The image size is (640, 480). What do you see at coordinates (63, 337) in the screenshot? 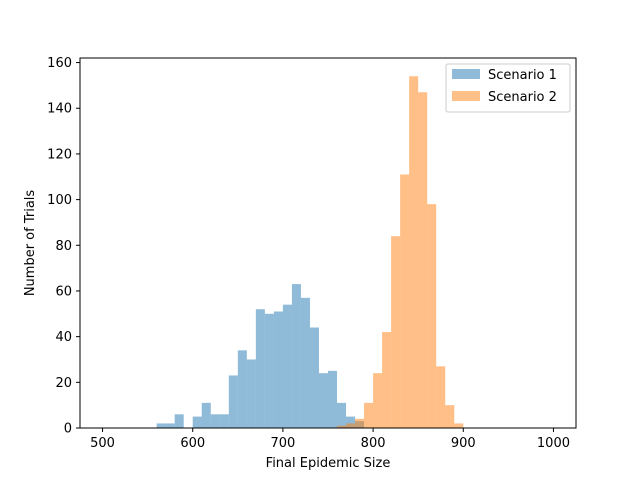
I see `y-tick-label: 40` at bounding box center [63, 337].